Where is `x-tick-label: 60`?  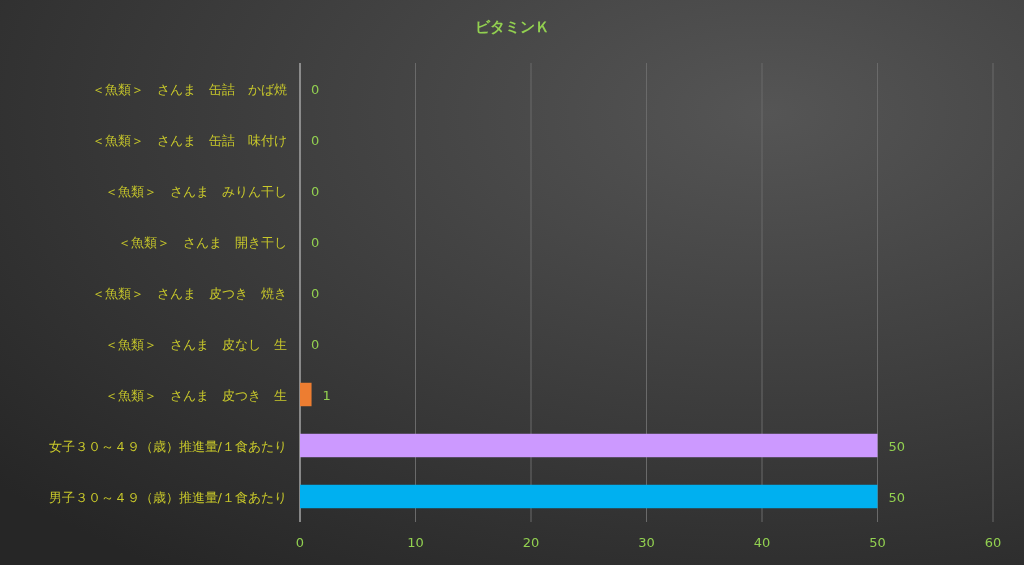 x-tick-label: 60 is located at coordinates (993, 542).